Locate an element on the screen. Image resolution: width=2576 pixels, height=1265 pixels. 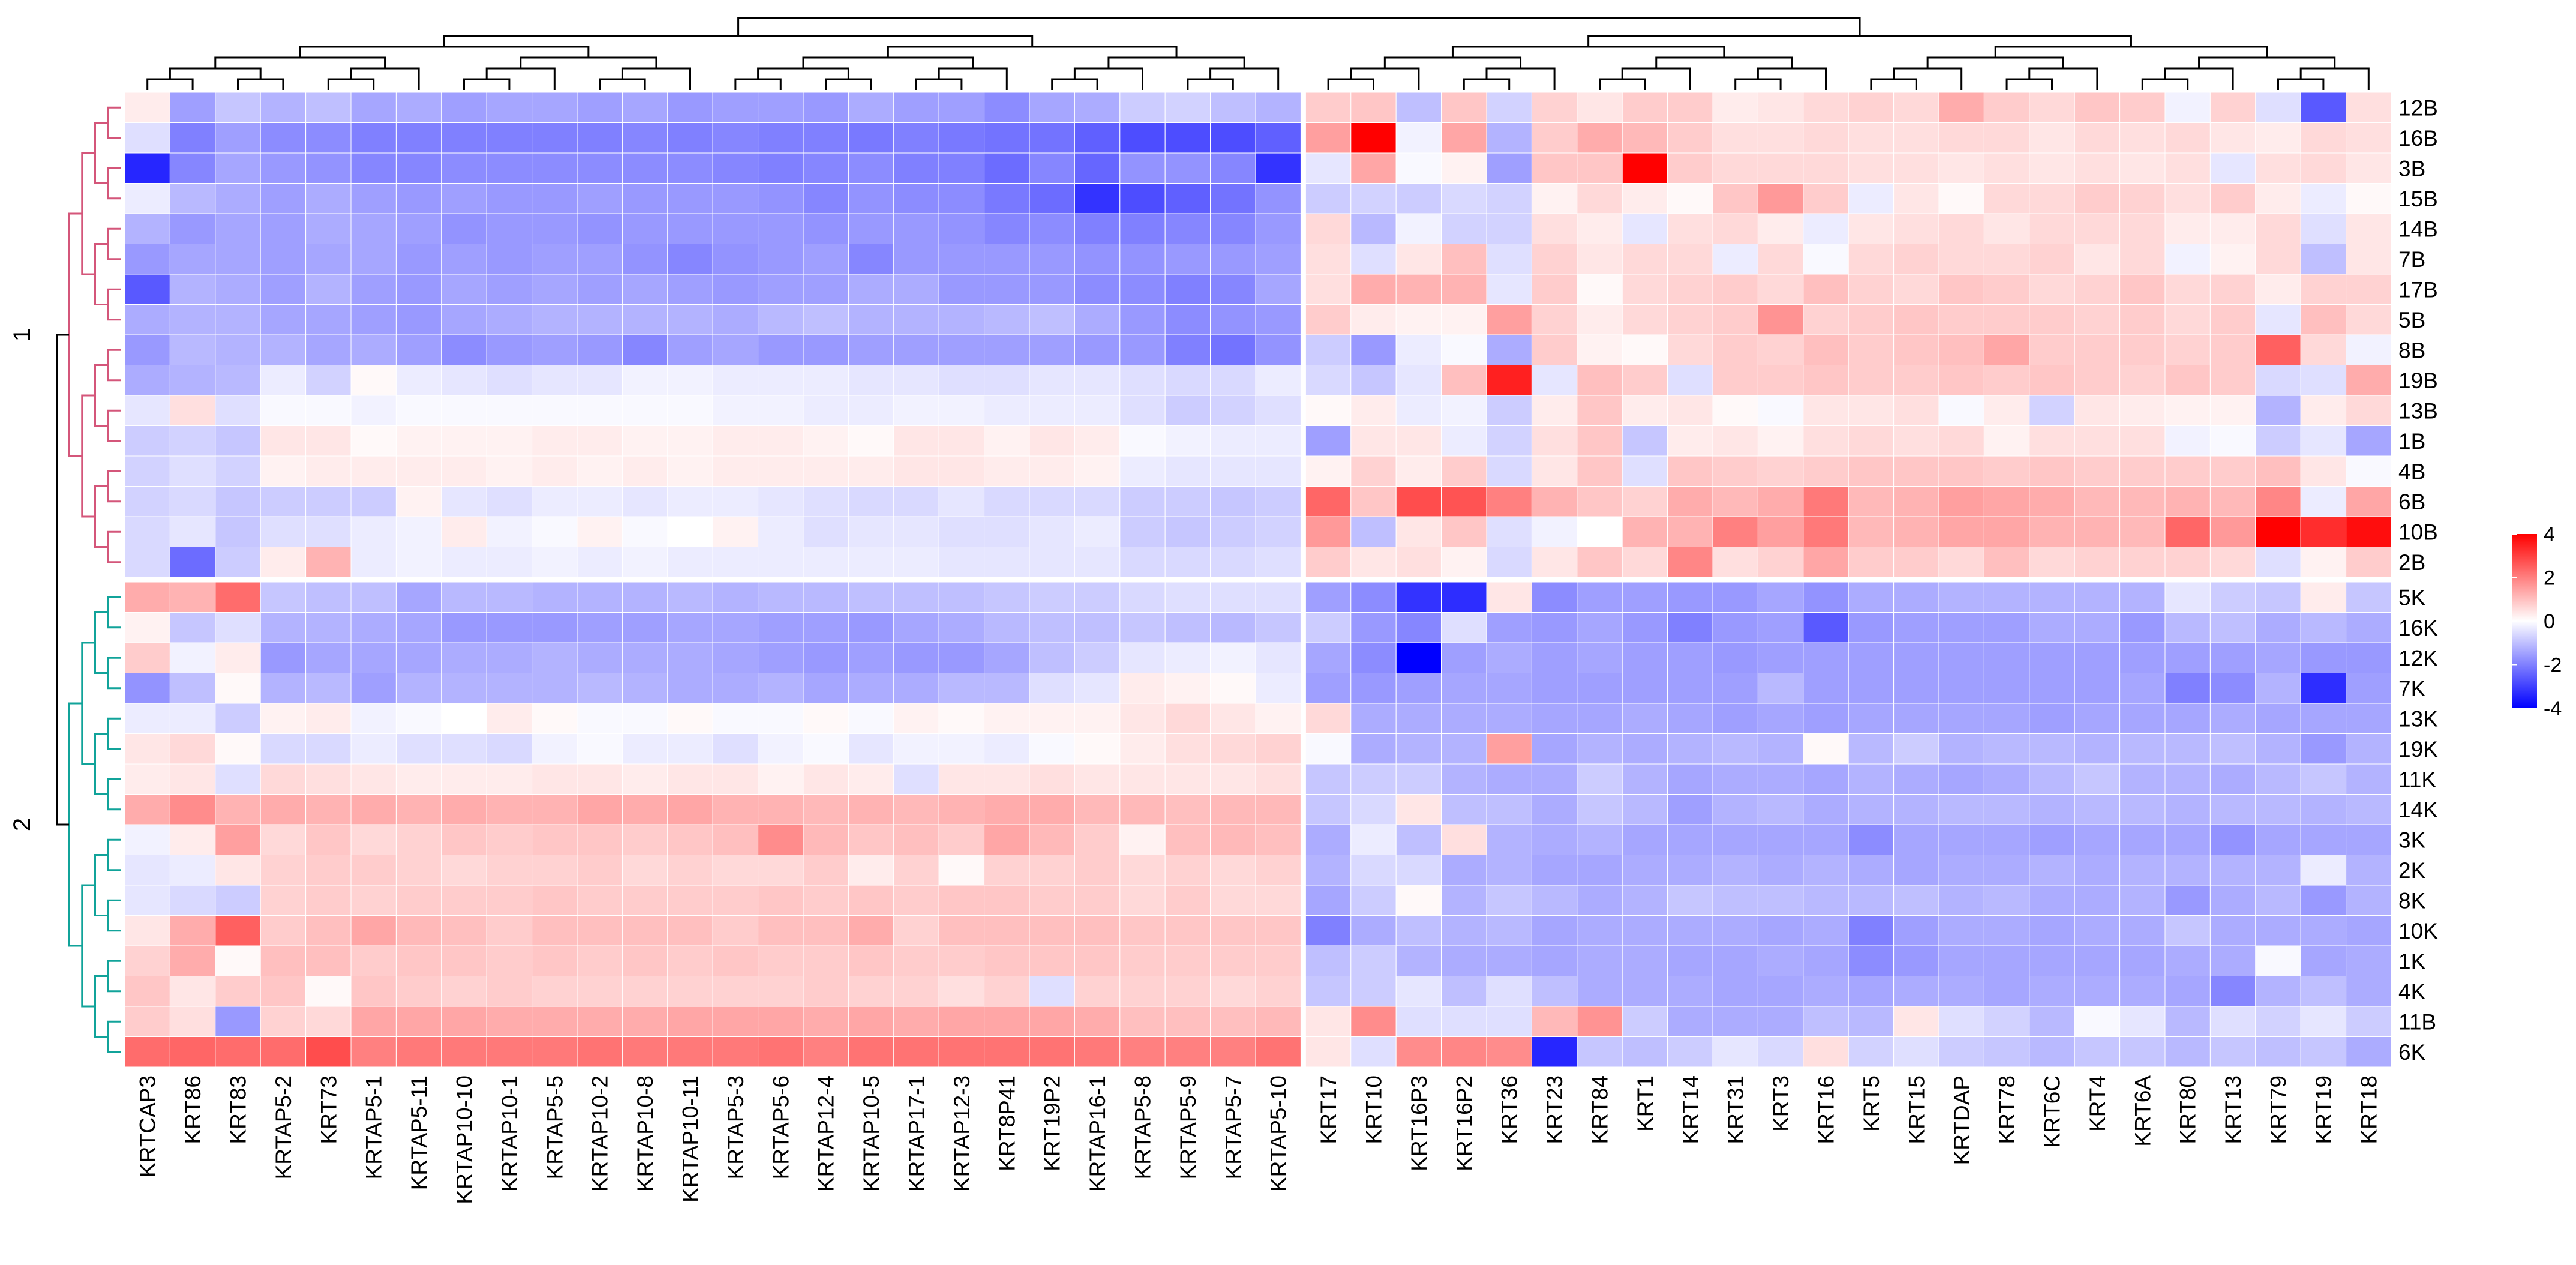
column-label: KRTAP5-2 is located at coordinates (283, 1127).